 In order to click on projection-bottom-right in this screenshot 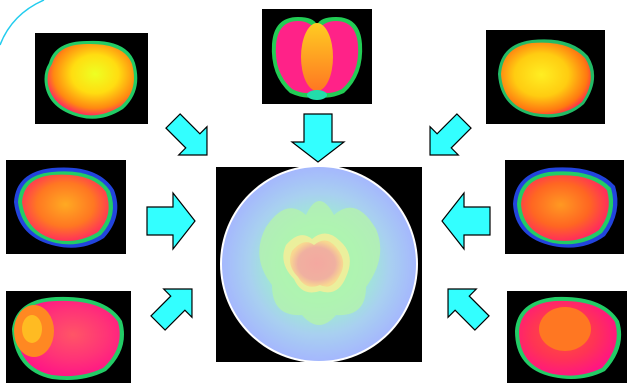, I will do `click(567, 337)`.